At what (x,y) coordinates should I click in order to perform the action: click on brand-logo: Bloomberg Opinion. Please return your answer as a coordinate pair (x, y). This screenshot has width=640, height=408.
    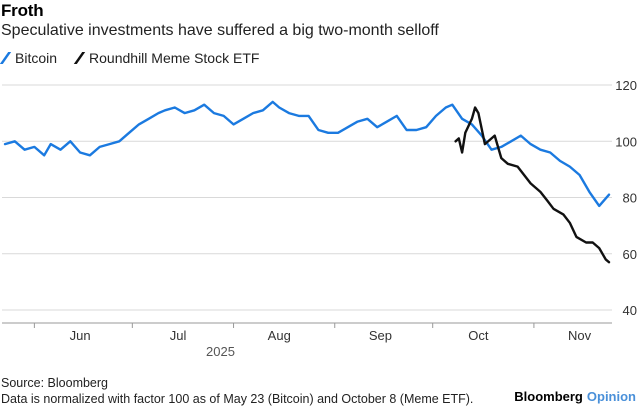
    Looking at the image, I should click on (575, 396).